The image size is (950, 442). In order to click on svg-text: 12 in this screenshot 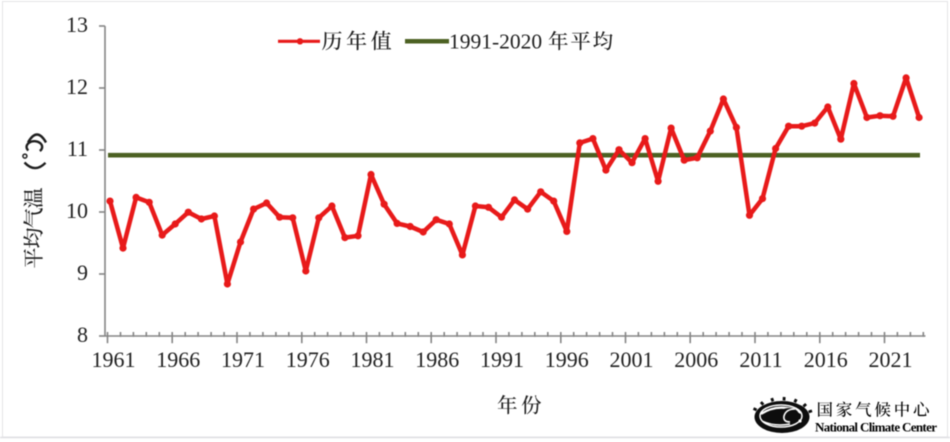, I will do `click(77, 86)`.